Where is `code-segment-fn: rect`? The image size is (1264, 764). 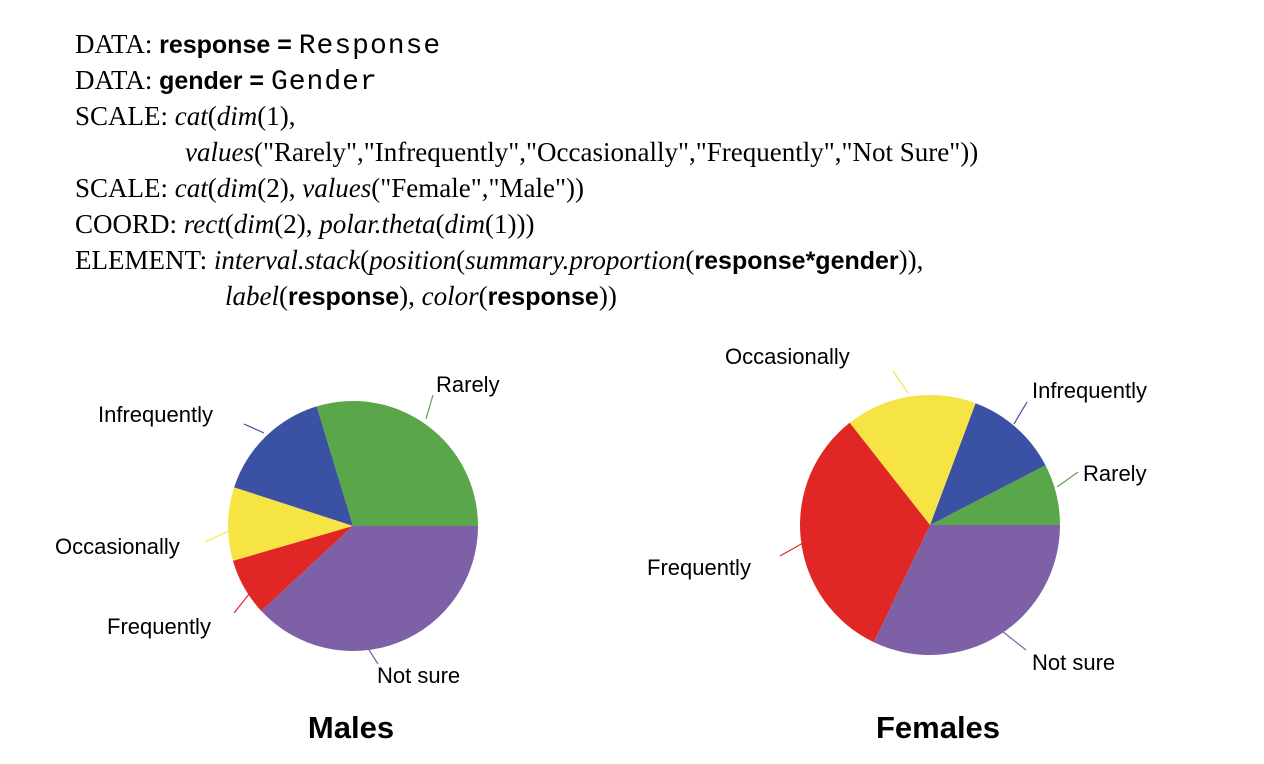 code-segment-fn: rect is located at coordinates (204, 224).